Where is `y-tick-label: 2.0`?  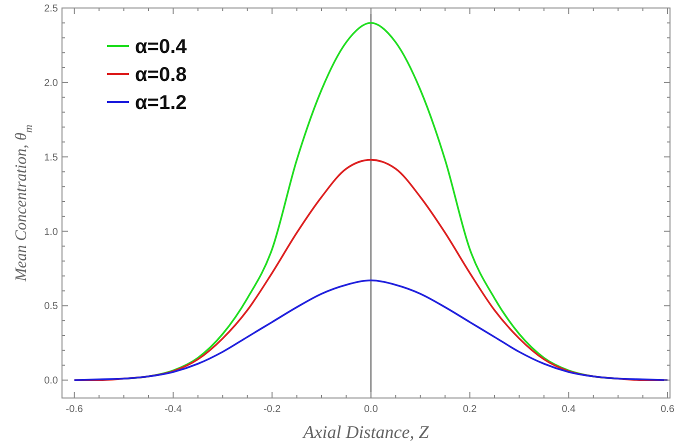
y-tick-label: 2.0 is located at coordinates (51, 83).